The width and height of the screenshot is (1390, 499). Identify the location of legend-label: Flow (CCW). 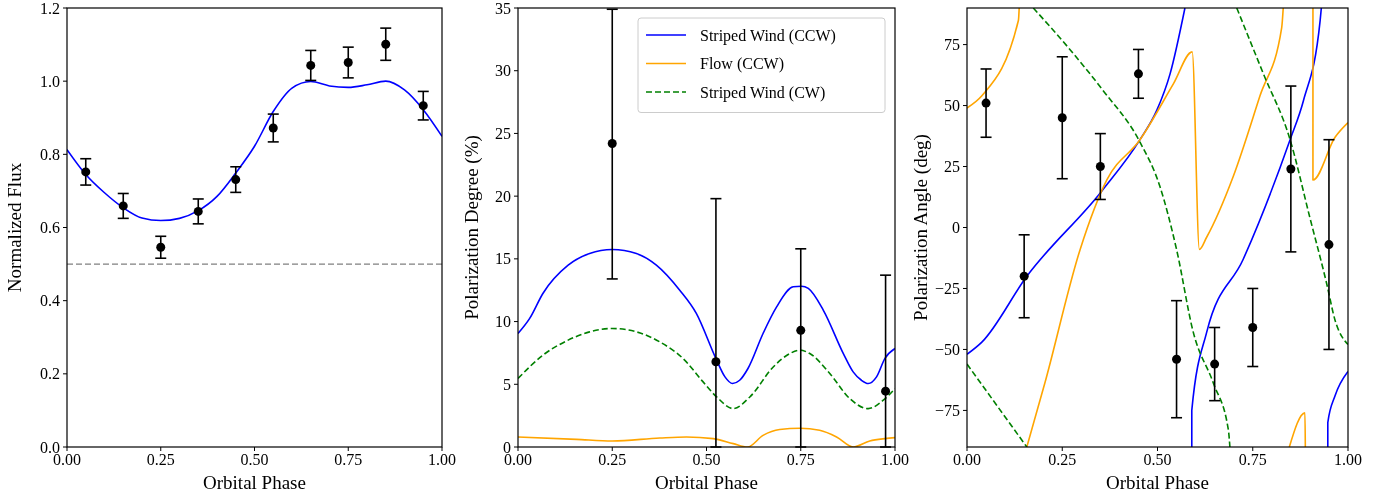
(742, 64).